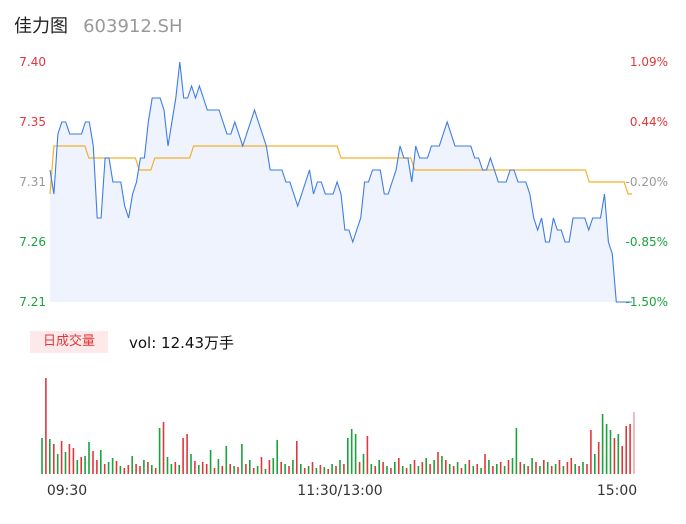  What do you see at coordinates (32, 302) in the screenshot?
I see `price-tick-label: 7.21` at bounding box center [32, 302].